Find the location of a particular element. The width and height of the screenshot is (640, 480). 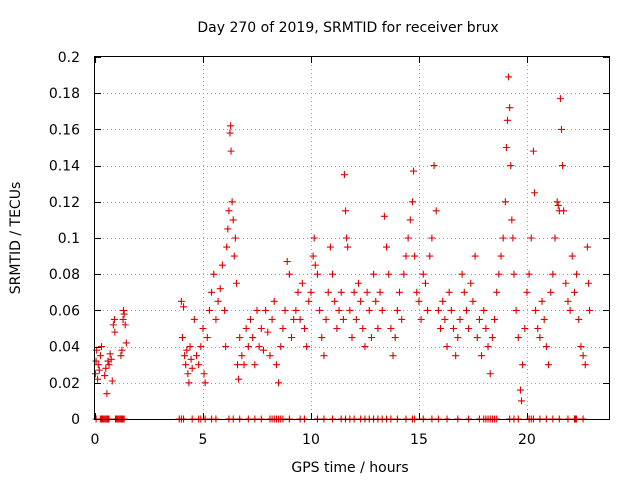

x-tick-labels: 0 5 10 15 20 is located at coordinates (313, 440).